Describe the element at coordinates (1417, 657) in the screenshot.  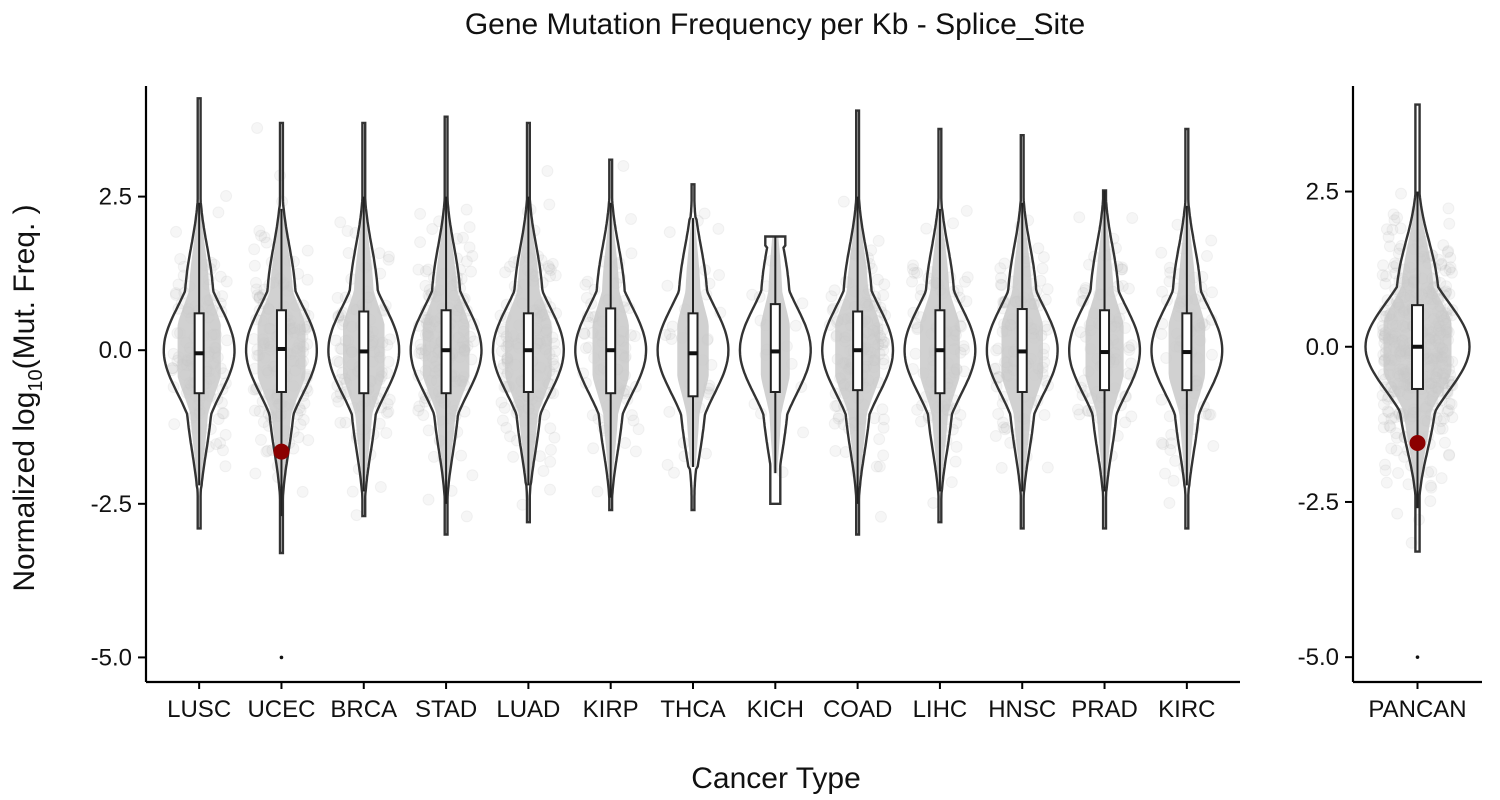
I see `outlier-point` at that location.